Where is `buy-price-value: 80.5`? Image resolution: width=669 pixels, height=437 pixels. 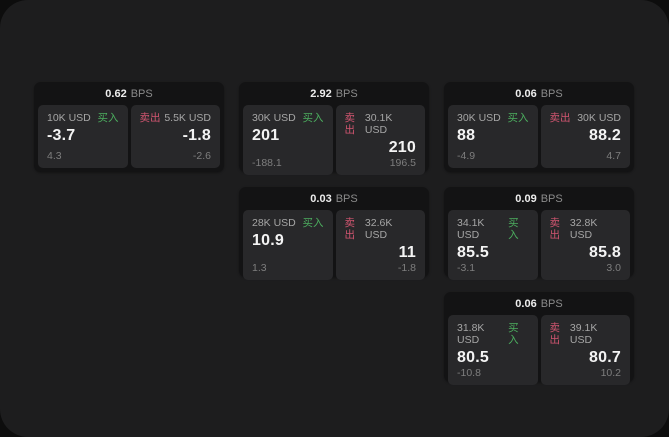
buy-price-value: 80.5 is located at coordinates (473, 357).